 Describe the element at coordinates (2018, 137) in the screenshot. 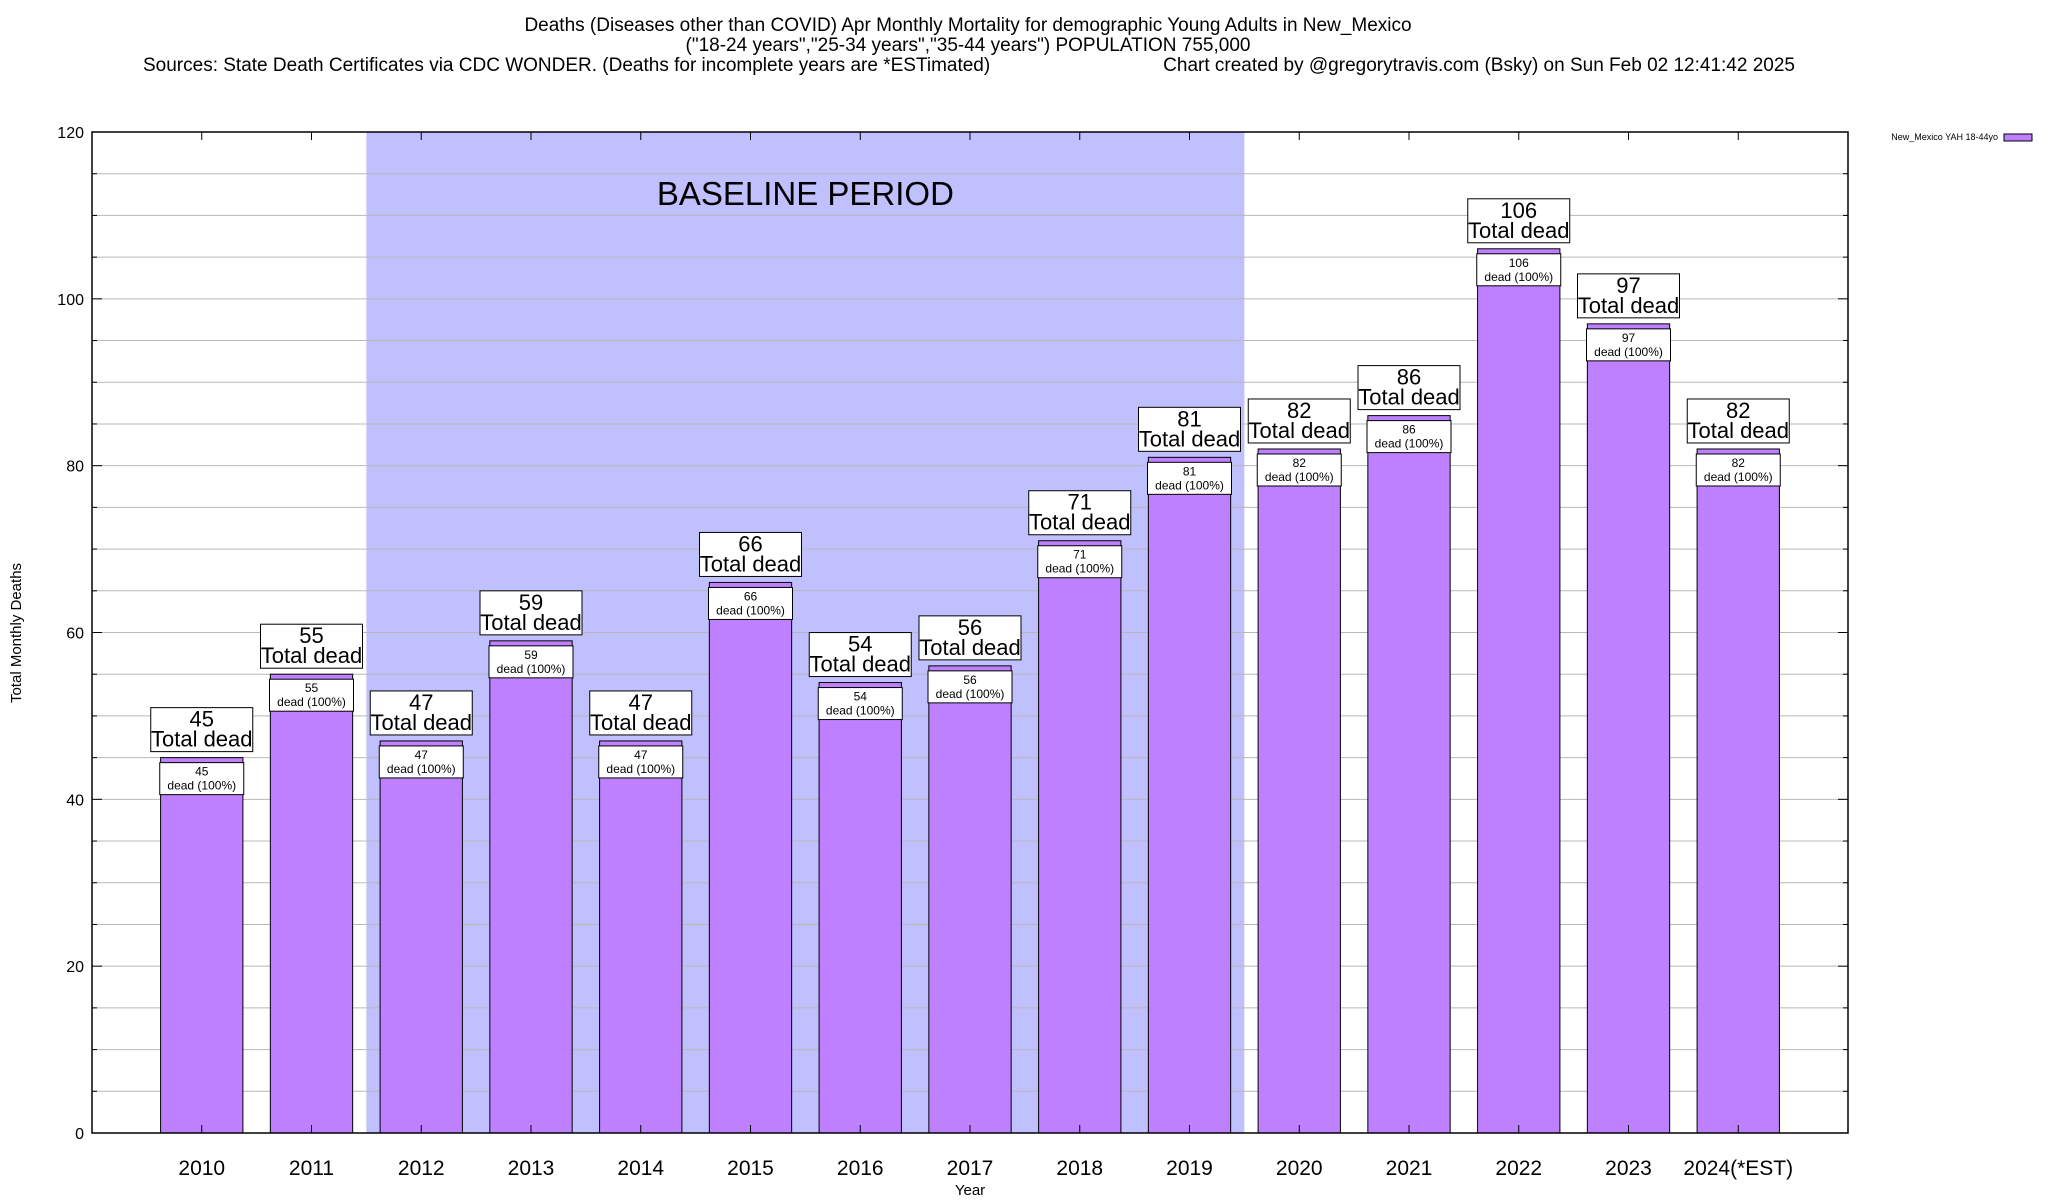

I see `legend-swatch` at that location.